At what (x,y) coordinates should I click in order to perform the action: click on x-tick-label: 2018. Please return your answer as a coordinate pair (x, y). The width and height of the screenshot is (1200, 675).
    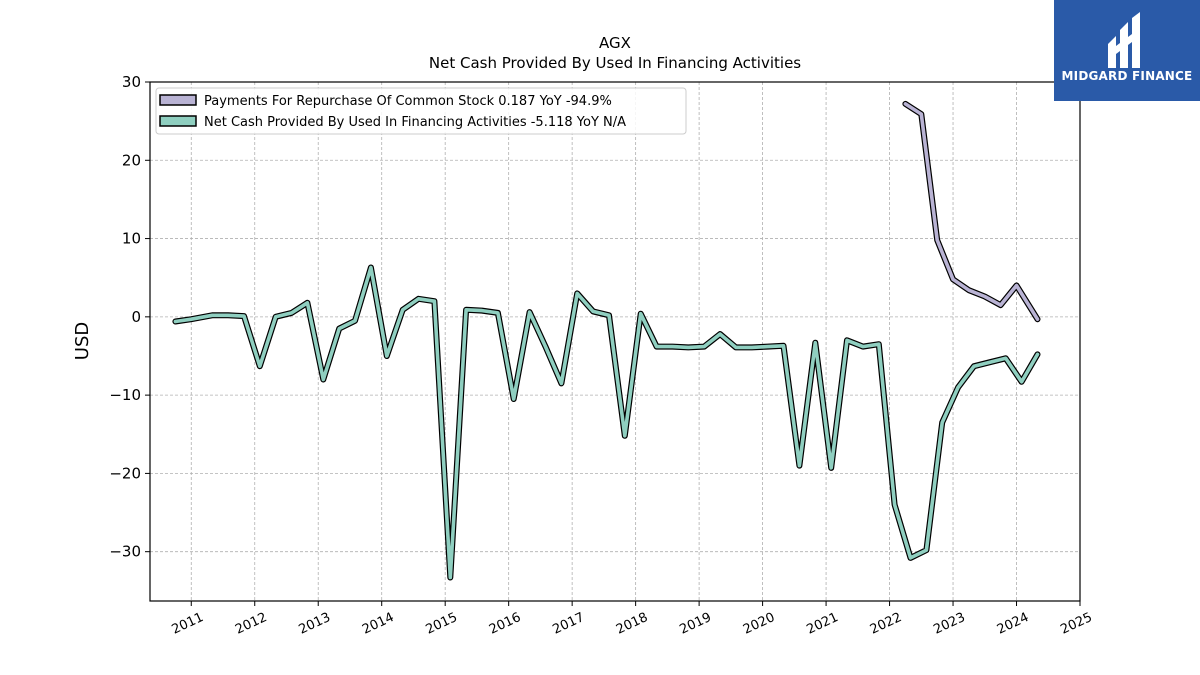
    Looking at the image, I should click on (632, 624).